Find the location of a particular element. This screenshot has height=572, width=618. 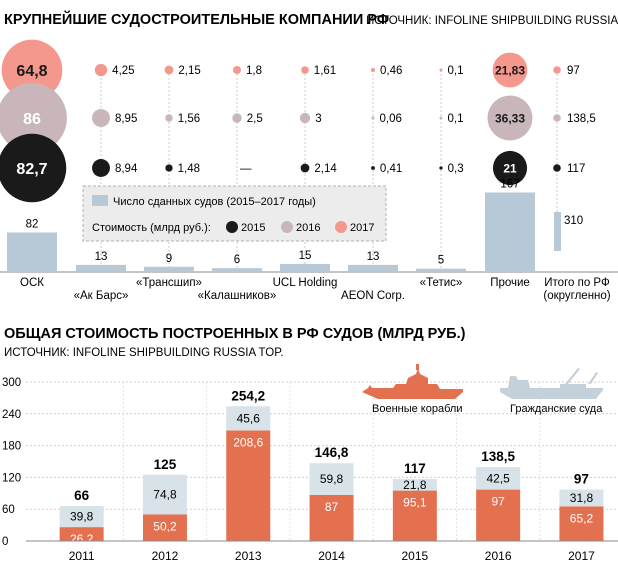

civilian-value-2015: 21,8 is located at coordinates (415, 485).